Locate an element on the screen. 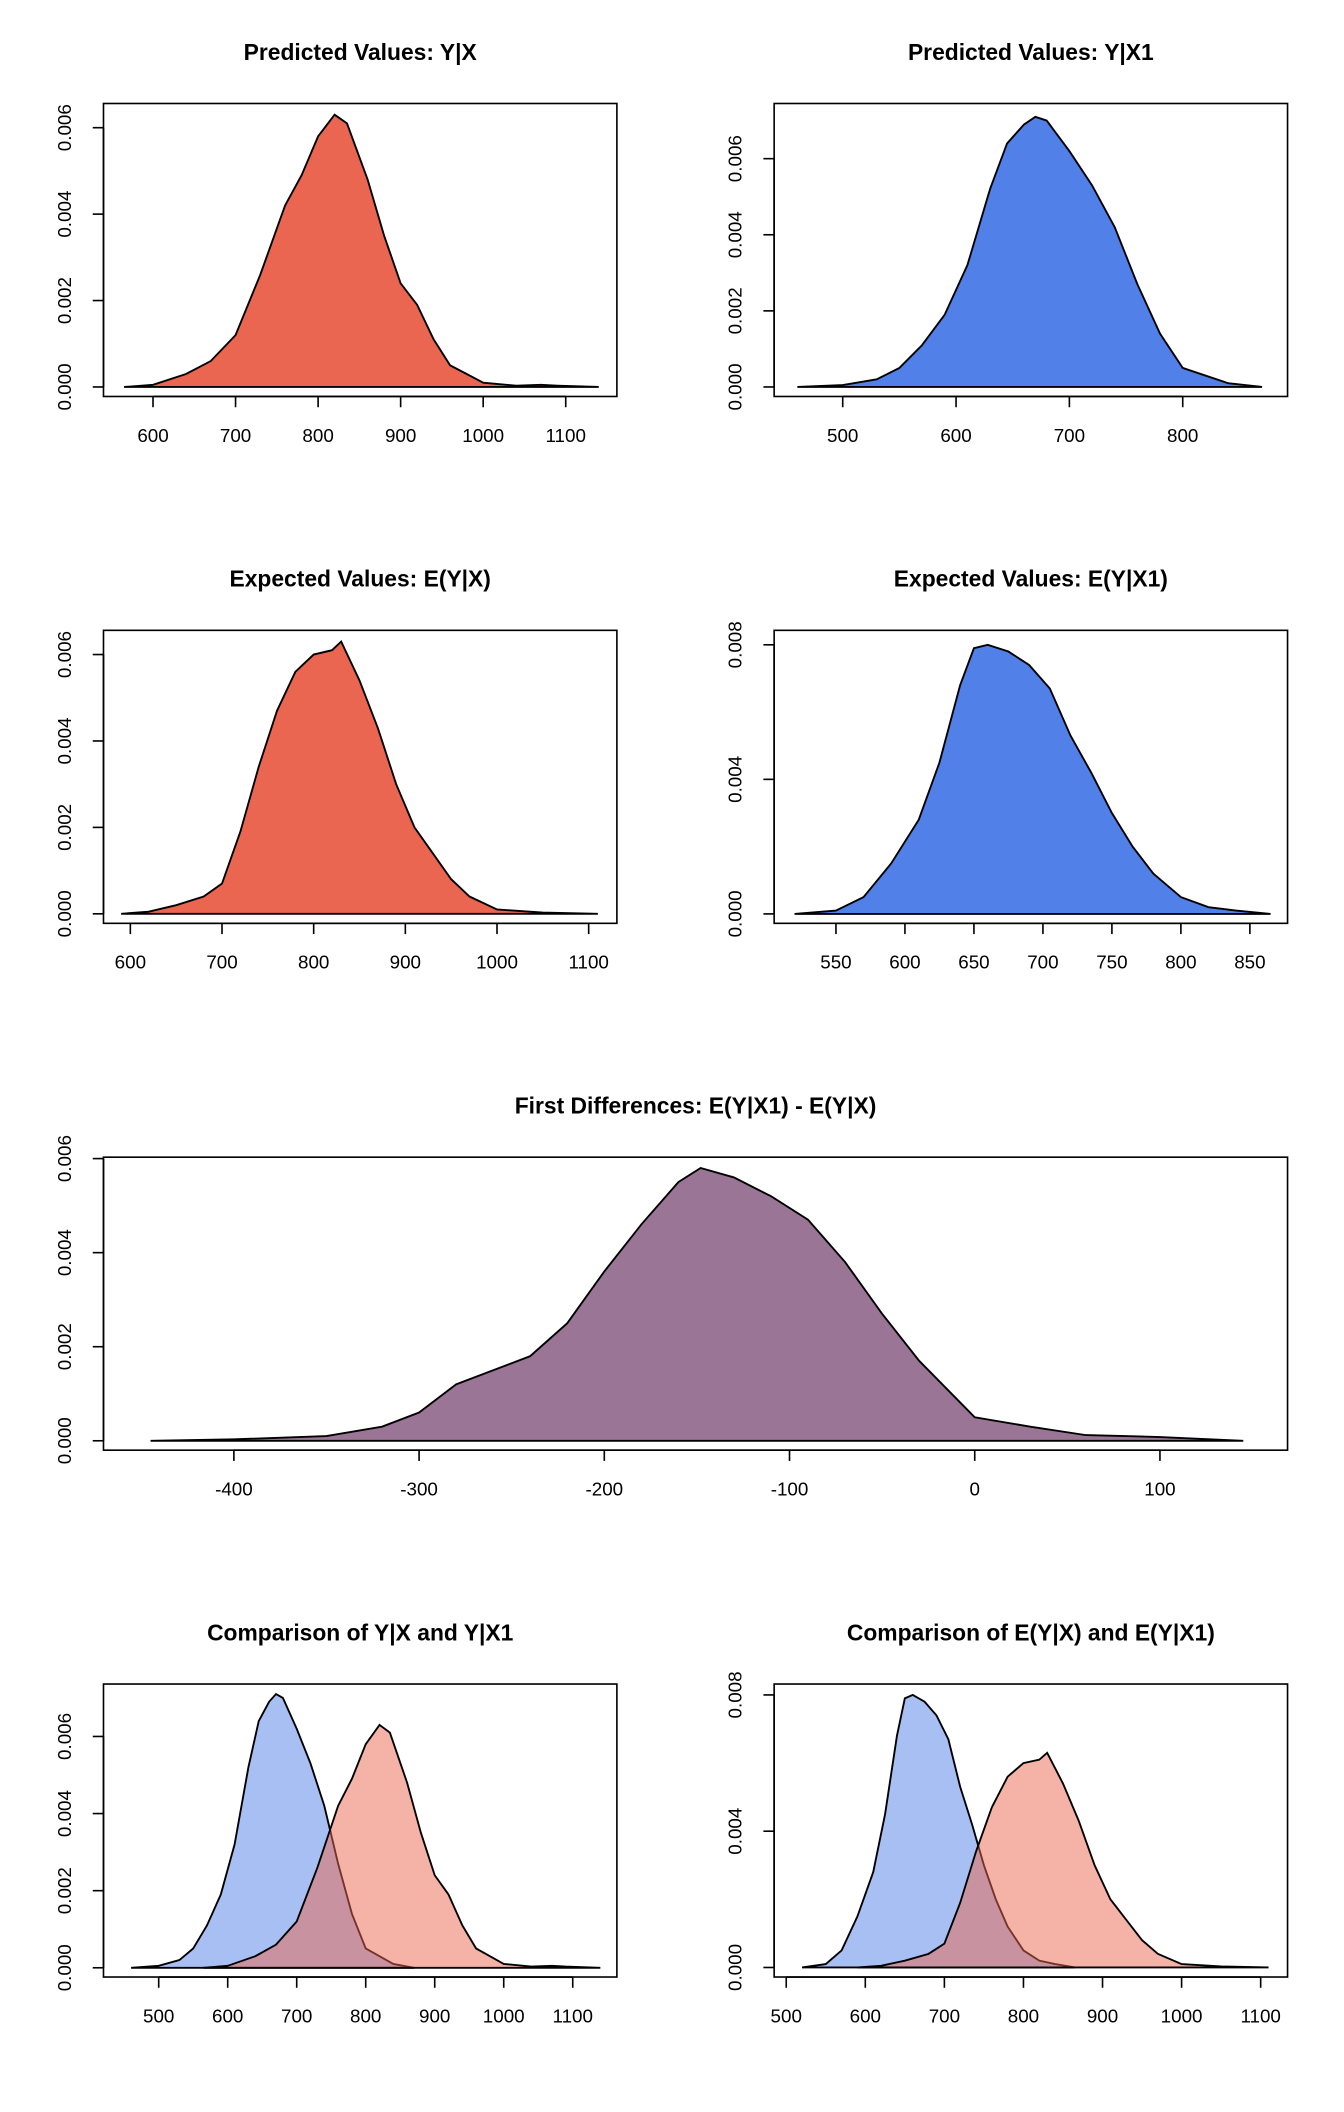 This screenshot has width=1344, height=2112. chart-title: Expected Values: E(Y|X1) is located at coordinates (1031, 579).